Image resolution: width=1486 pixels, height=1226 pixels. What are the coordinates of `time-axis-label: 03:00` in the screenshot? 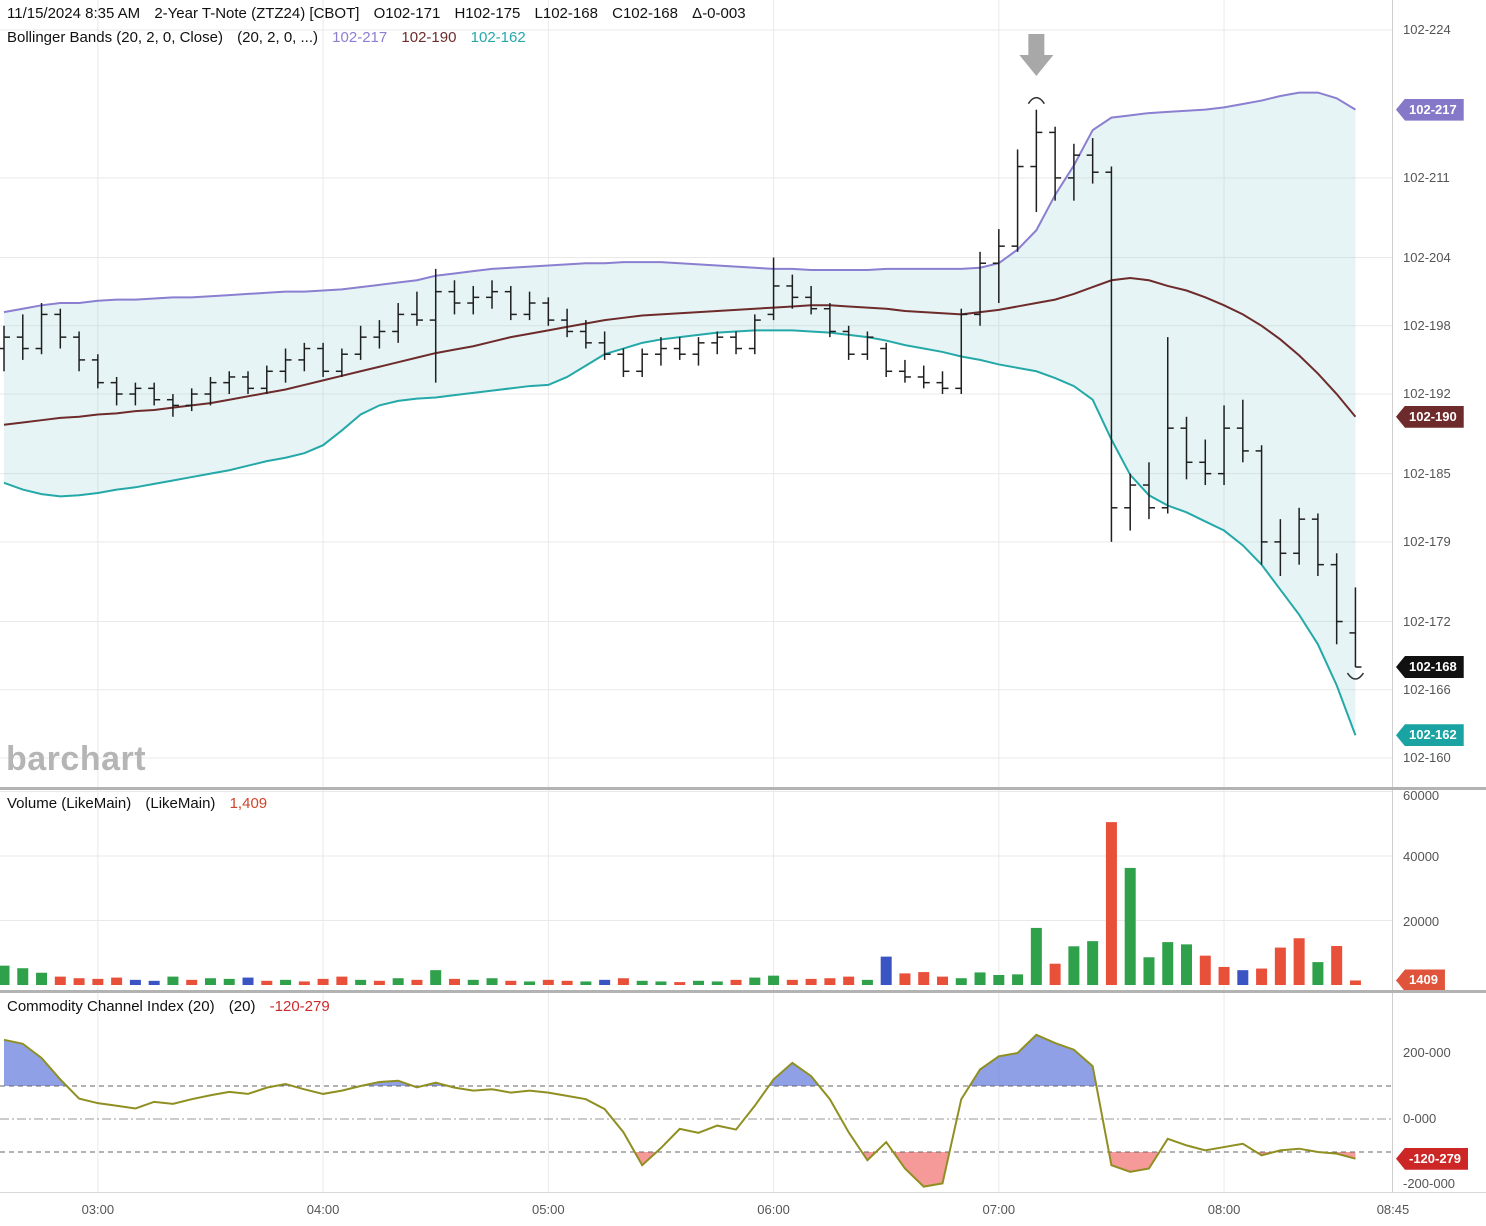 It's located at (98, 1209).